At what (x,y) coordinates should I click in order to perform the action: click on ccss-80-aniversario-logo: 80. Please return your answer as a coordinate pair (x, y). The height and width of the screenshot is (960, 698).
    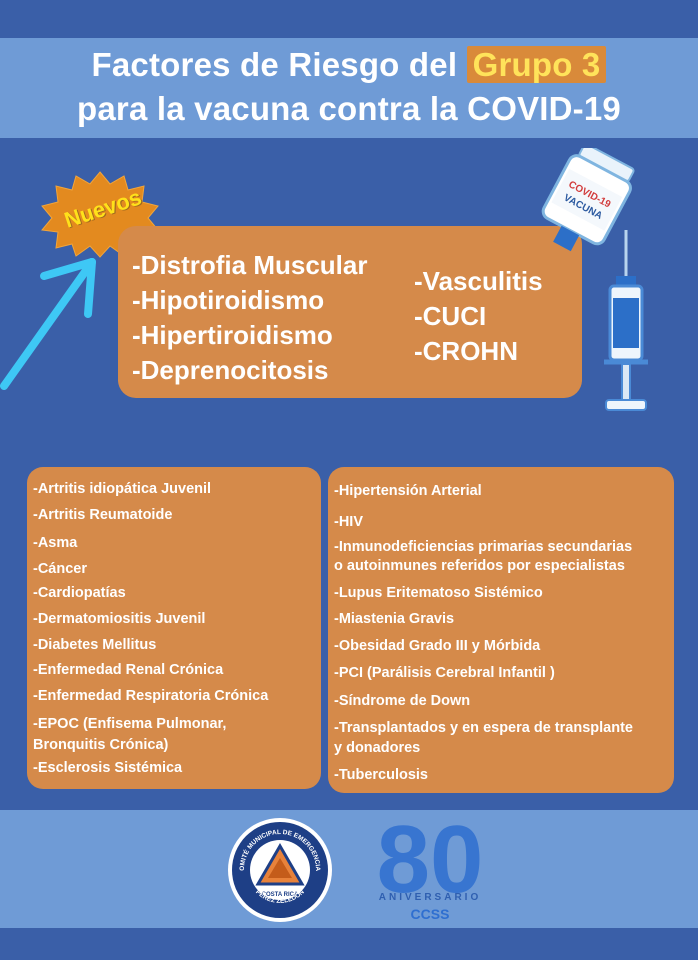
    Looking at the image, I should click on (430, 862).